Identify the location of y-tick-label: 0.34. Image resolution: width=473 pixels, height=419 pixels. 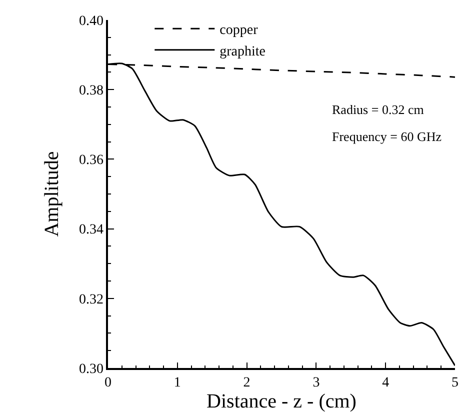
(91, 230).